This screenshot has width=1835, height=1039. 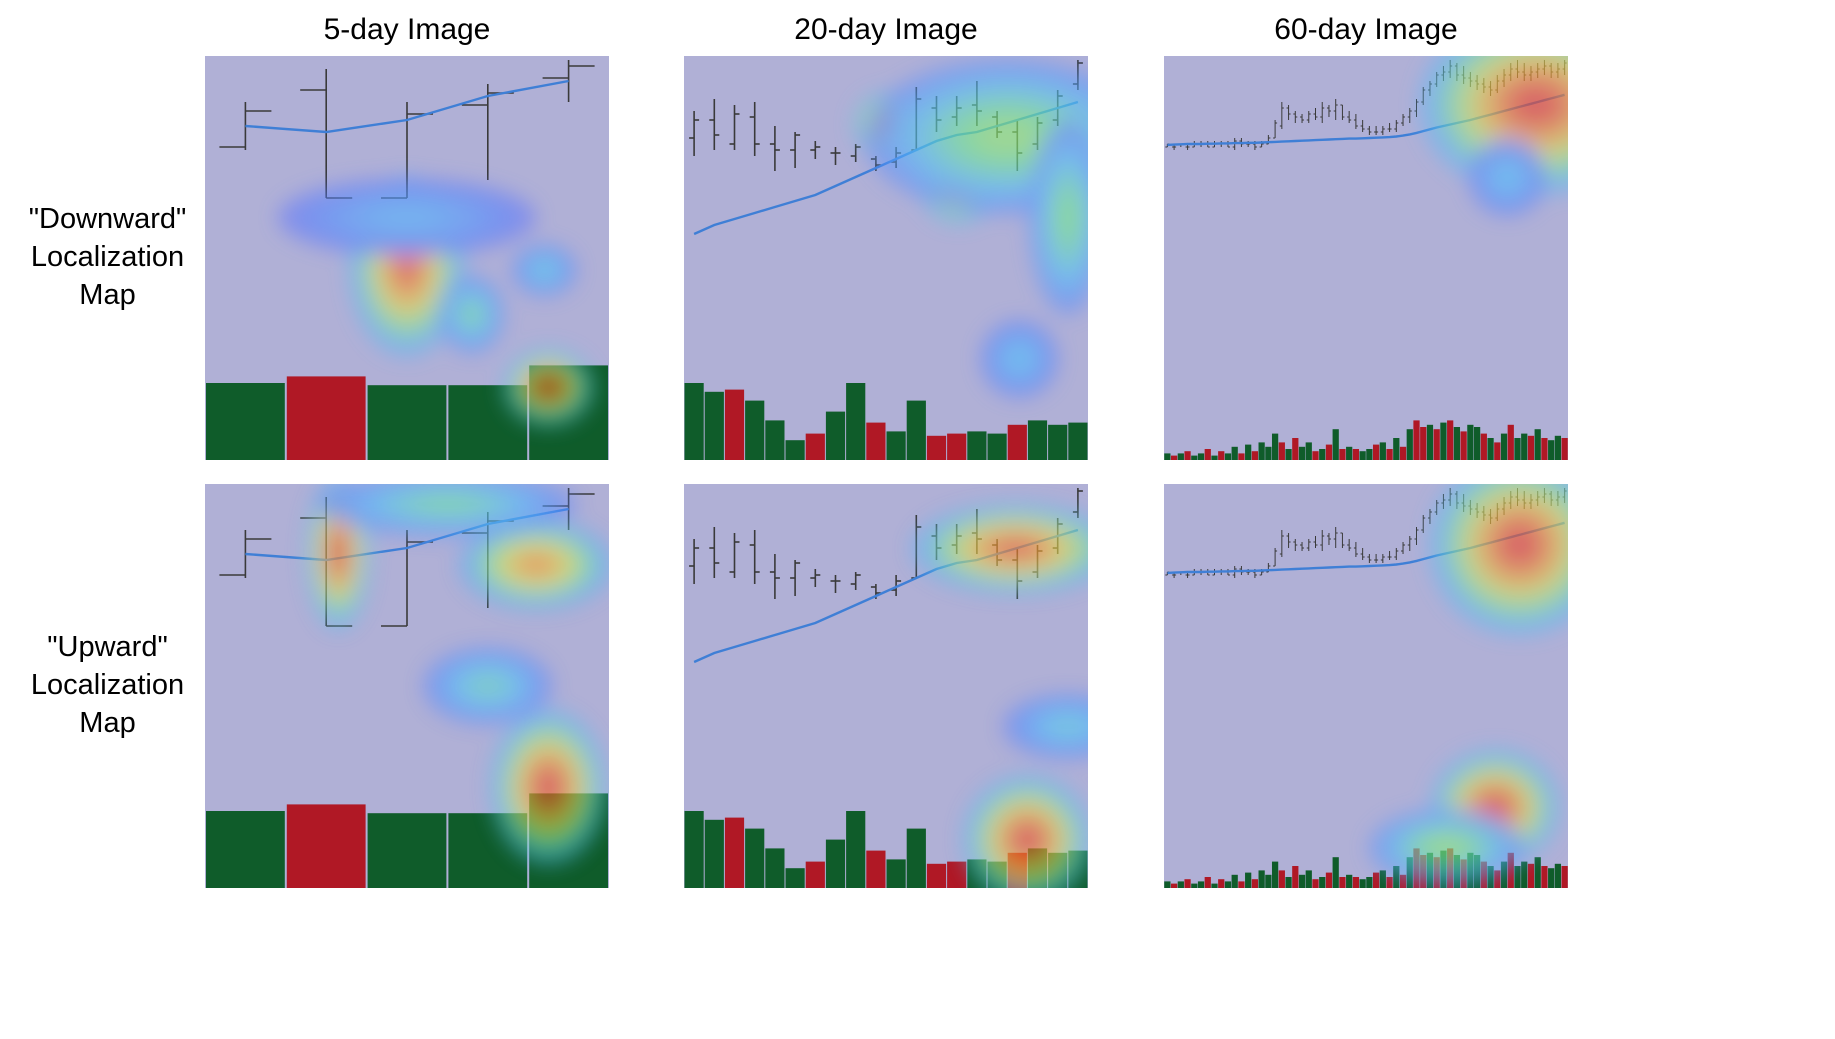 I want to click on map-panel-downward-20-day, so click(x=886, y=258).